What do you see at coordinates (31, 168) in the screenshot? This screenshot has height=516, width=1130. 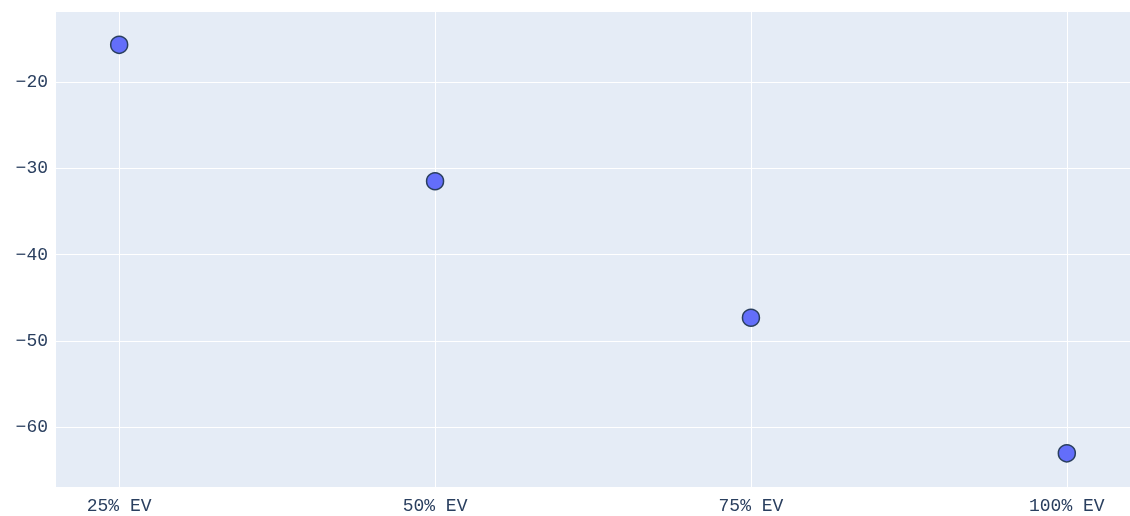 I see `y-tick-label: −30` at bounding box center [31, 168].